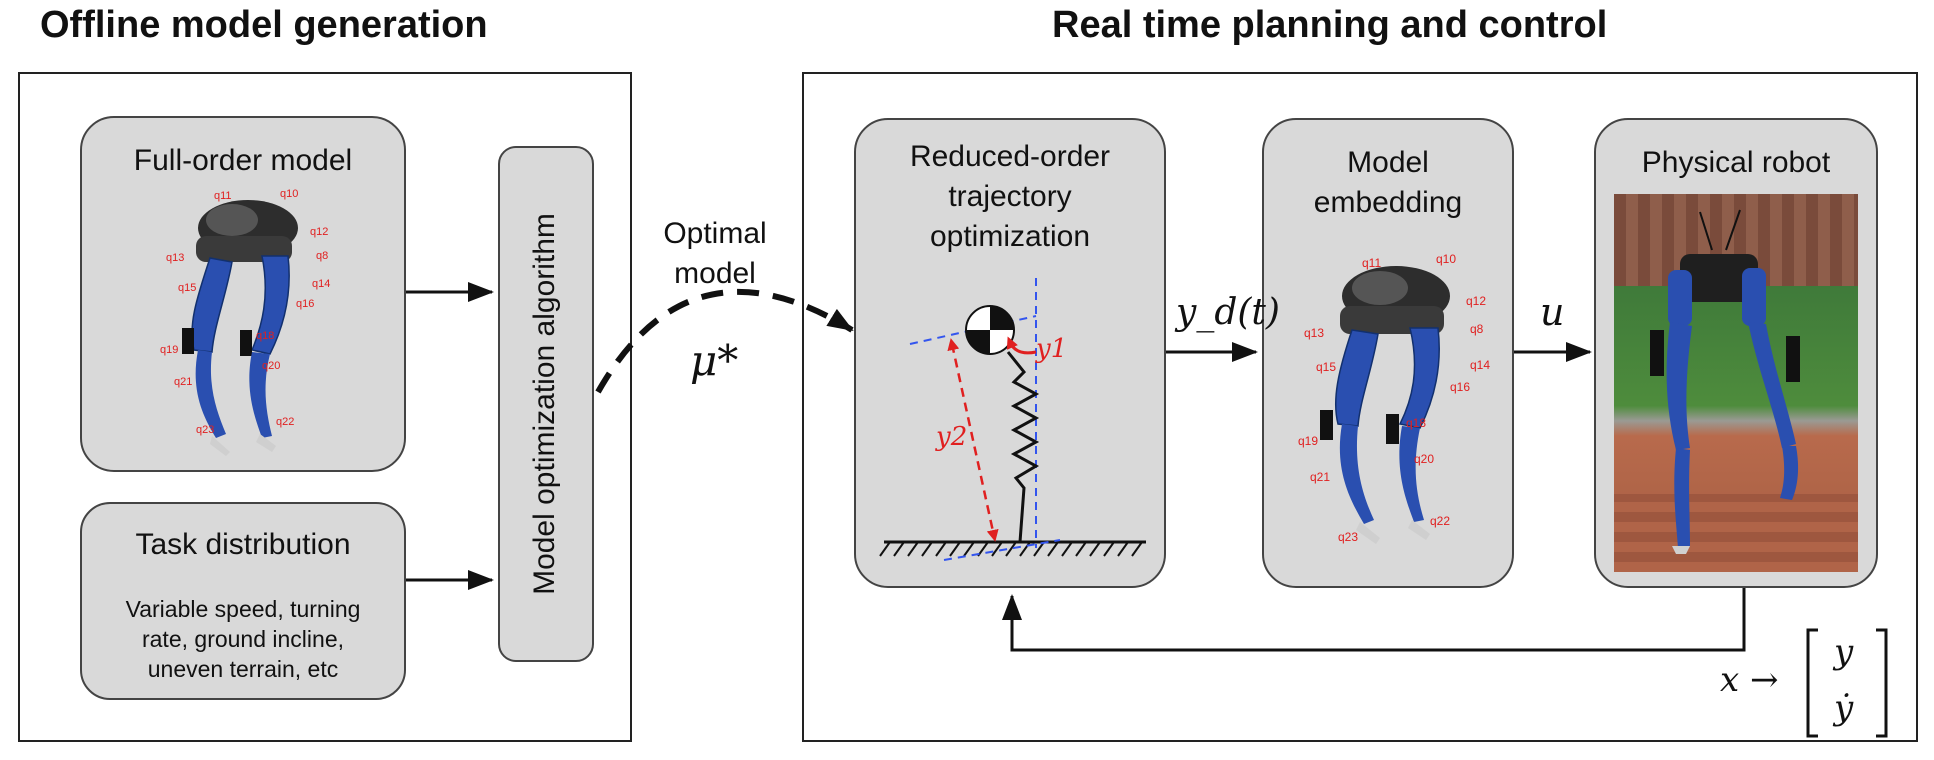  Describe the element at coordinates (321, 284) in the screenshot. I see `joint-label-full-q14: q14` at that location.